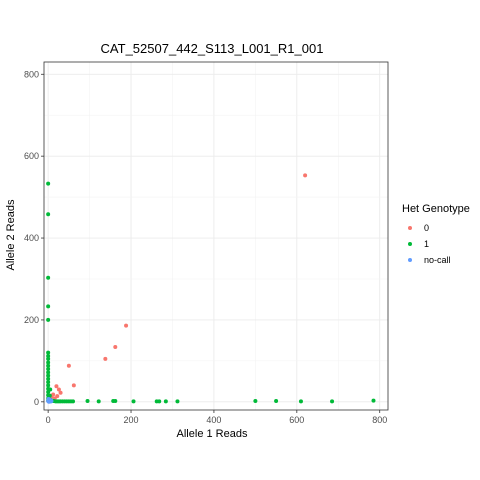  What do you see at coordinates (31, 238) in the screenshot?
I see `y-tick-label: 400` at bounding box center [31, 238].